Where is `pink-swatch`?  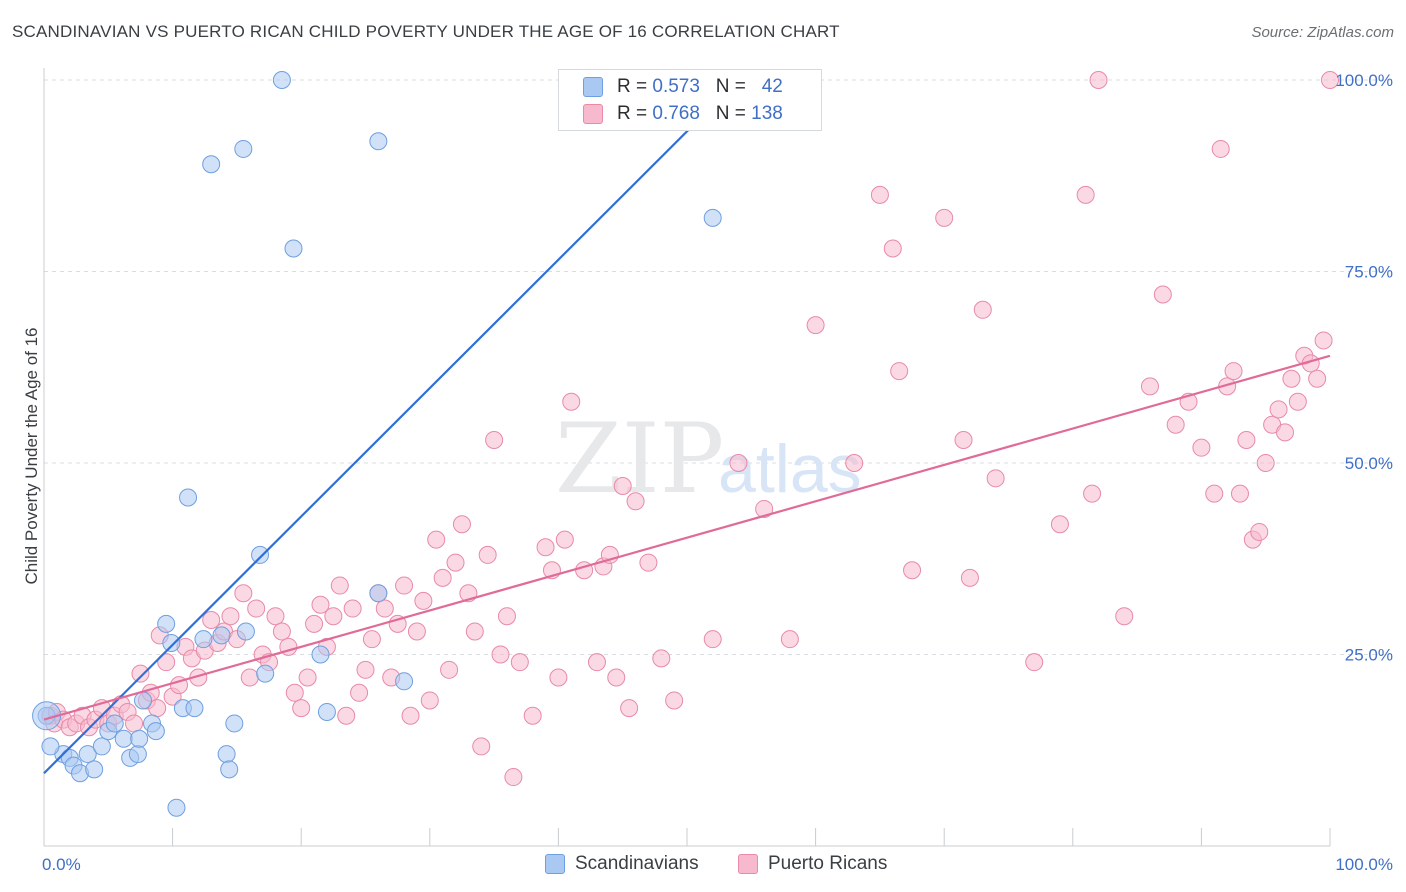 pink-swatch is located at coordinates (748, 864).